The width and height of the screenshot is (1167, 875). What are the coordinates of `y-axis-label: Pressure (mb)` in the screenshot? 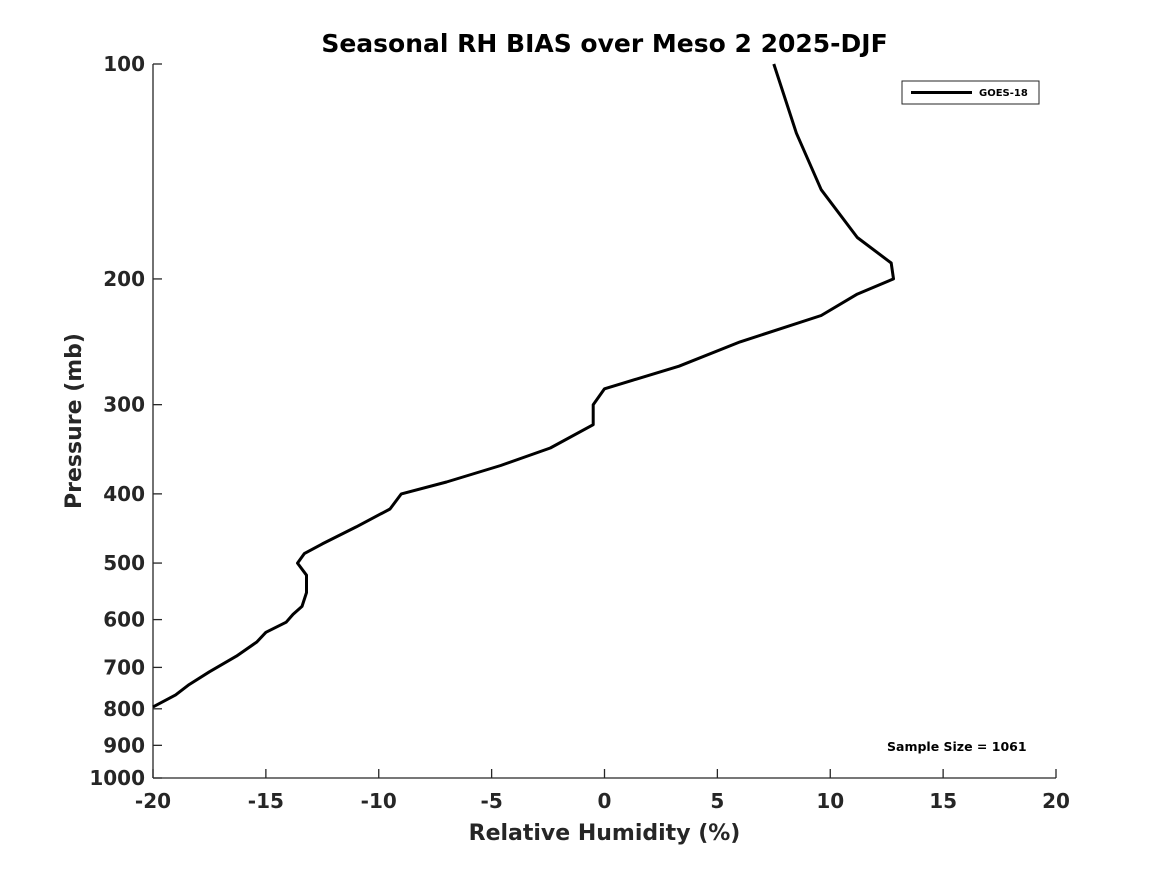 It's located at (74, 421).